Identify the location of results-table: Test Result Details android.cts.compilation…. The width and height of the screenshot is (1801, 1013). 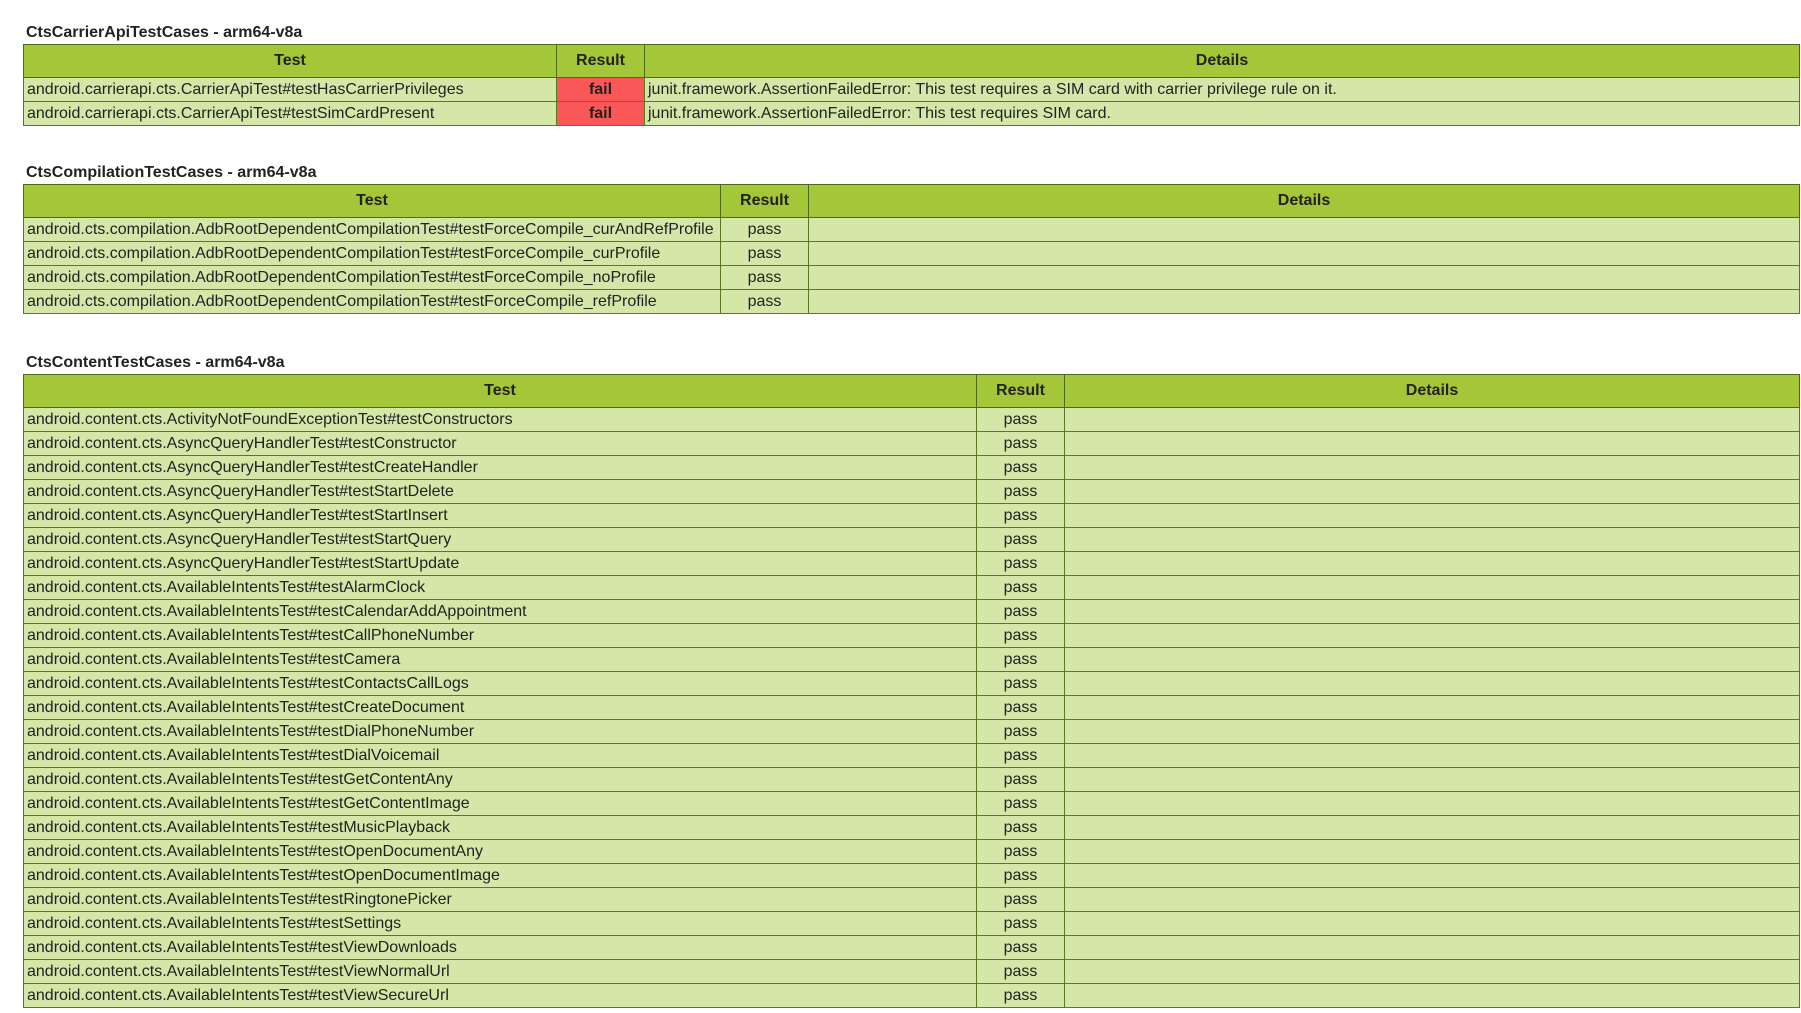
(911, 249).